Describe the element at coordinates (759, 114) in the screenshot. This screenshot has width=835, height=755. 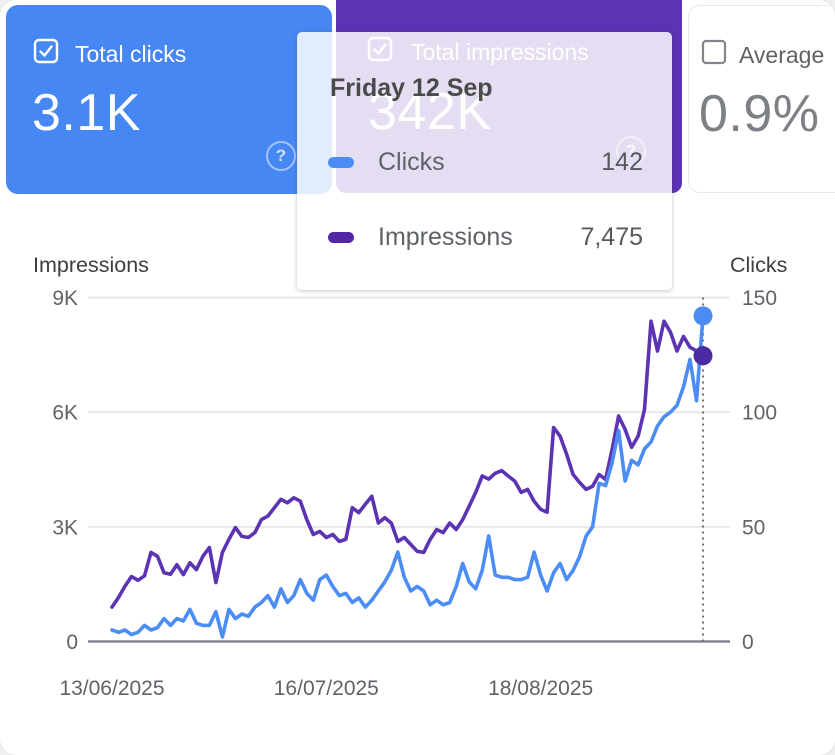
I see `average-ctr-value: 0.9%` at that location.